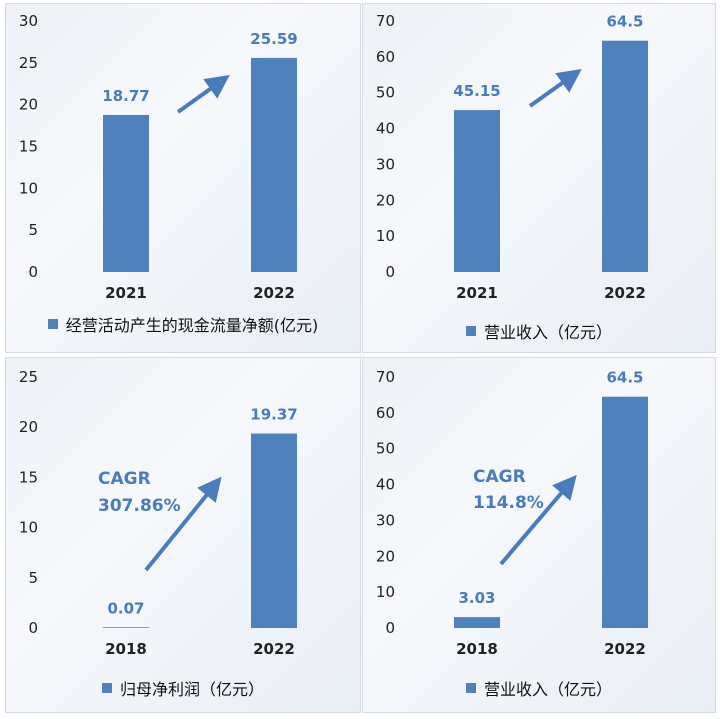 The image size is (721, 719). What do you see at coordinates (476, 91) in the screenshot?
I see `data-label: 45.15` at bounding box center [476, 91].